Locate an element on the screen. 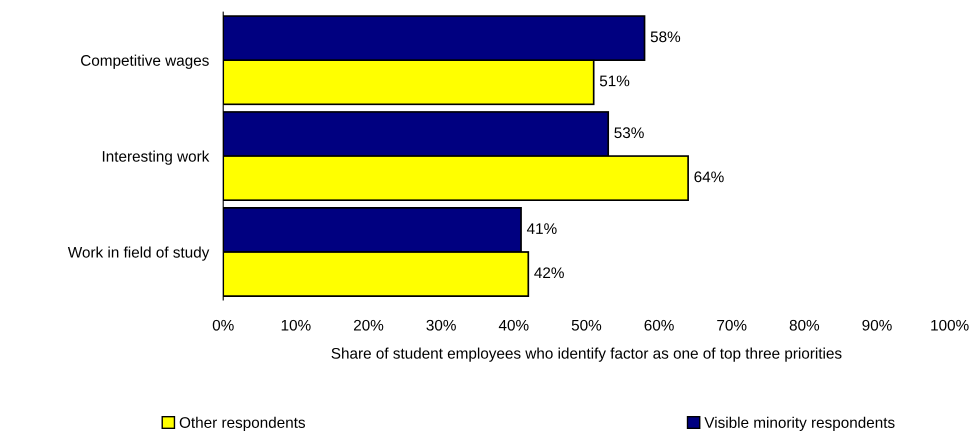 The height and width of the screenshot is (436, 979). y-tick-label: Competitive wages is located at coordinates (145, 61).